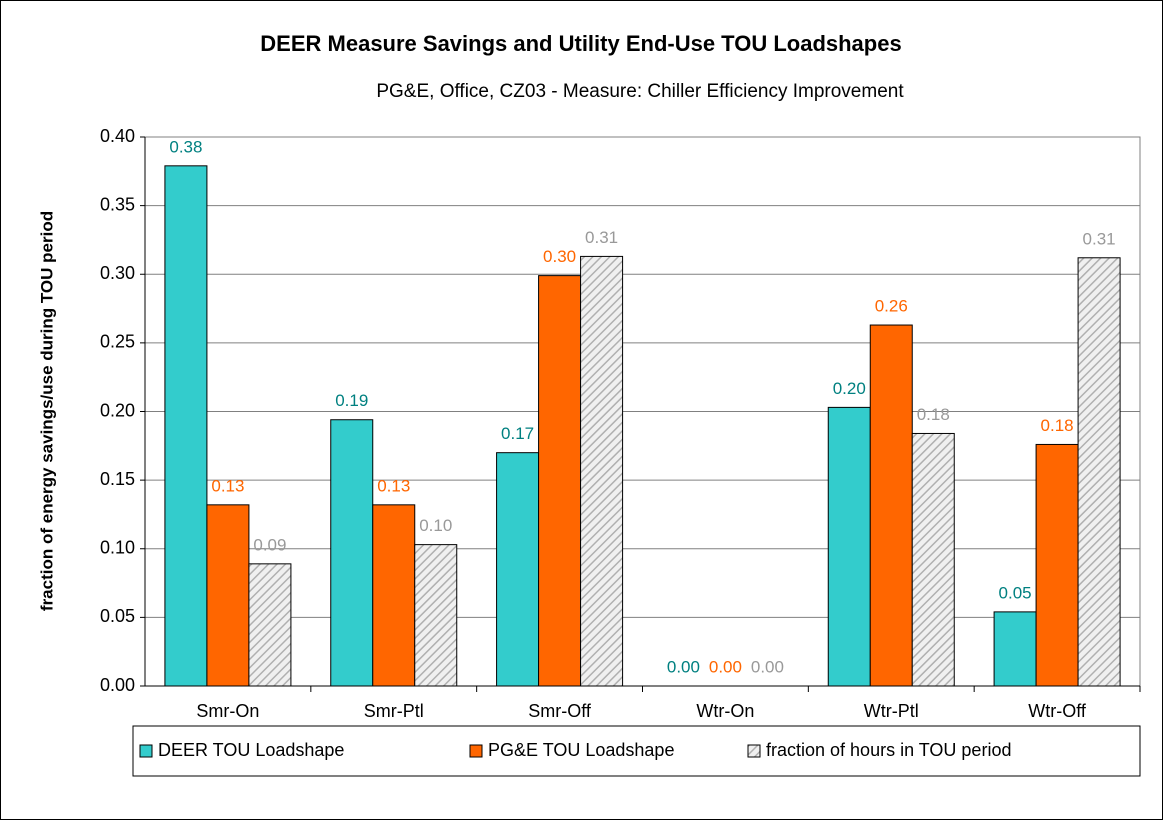 The height and width of the screenshot is (820, 1163). What do you see at coordinates (185, 146) in the screenshot?
I see `value-label: 0.38` at bounding box center [185, 146].